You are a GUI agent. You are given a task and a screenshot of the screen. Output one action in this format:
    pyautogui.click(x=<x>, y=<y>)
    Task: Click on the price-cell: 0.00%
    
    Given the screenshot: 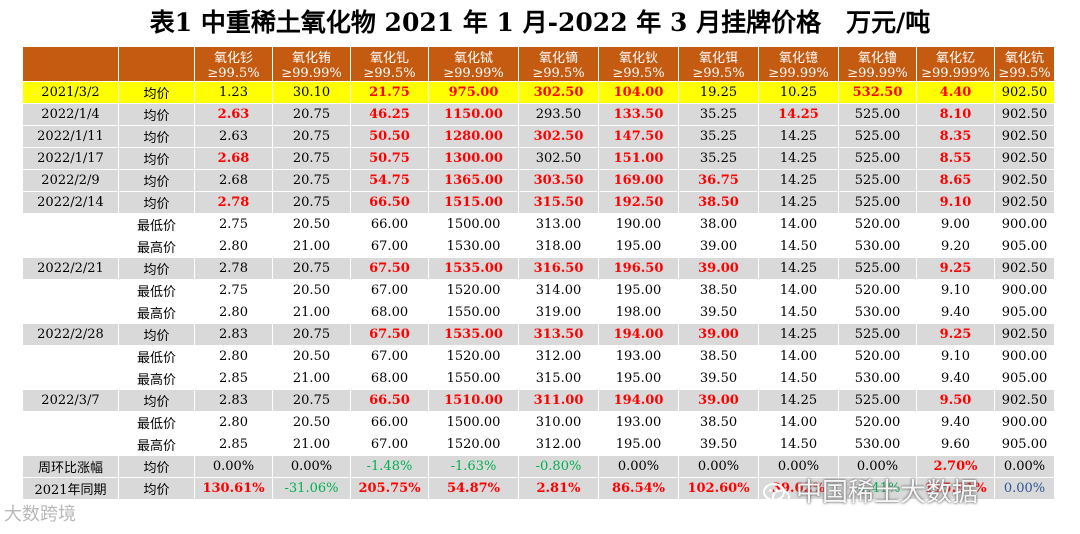 What is the action you would take?
    pyautogui.click(x=233, y=466)
    